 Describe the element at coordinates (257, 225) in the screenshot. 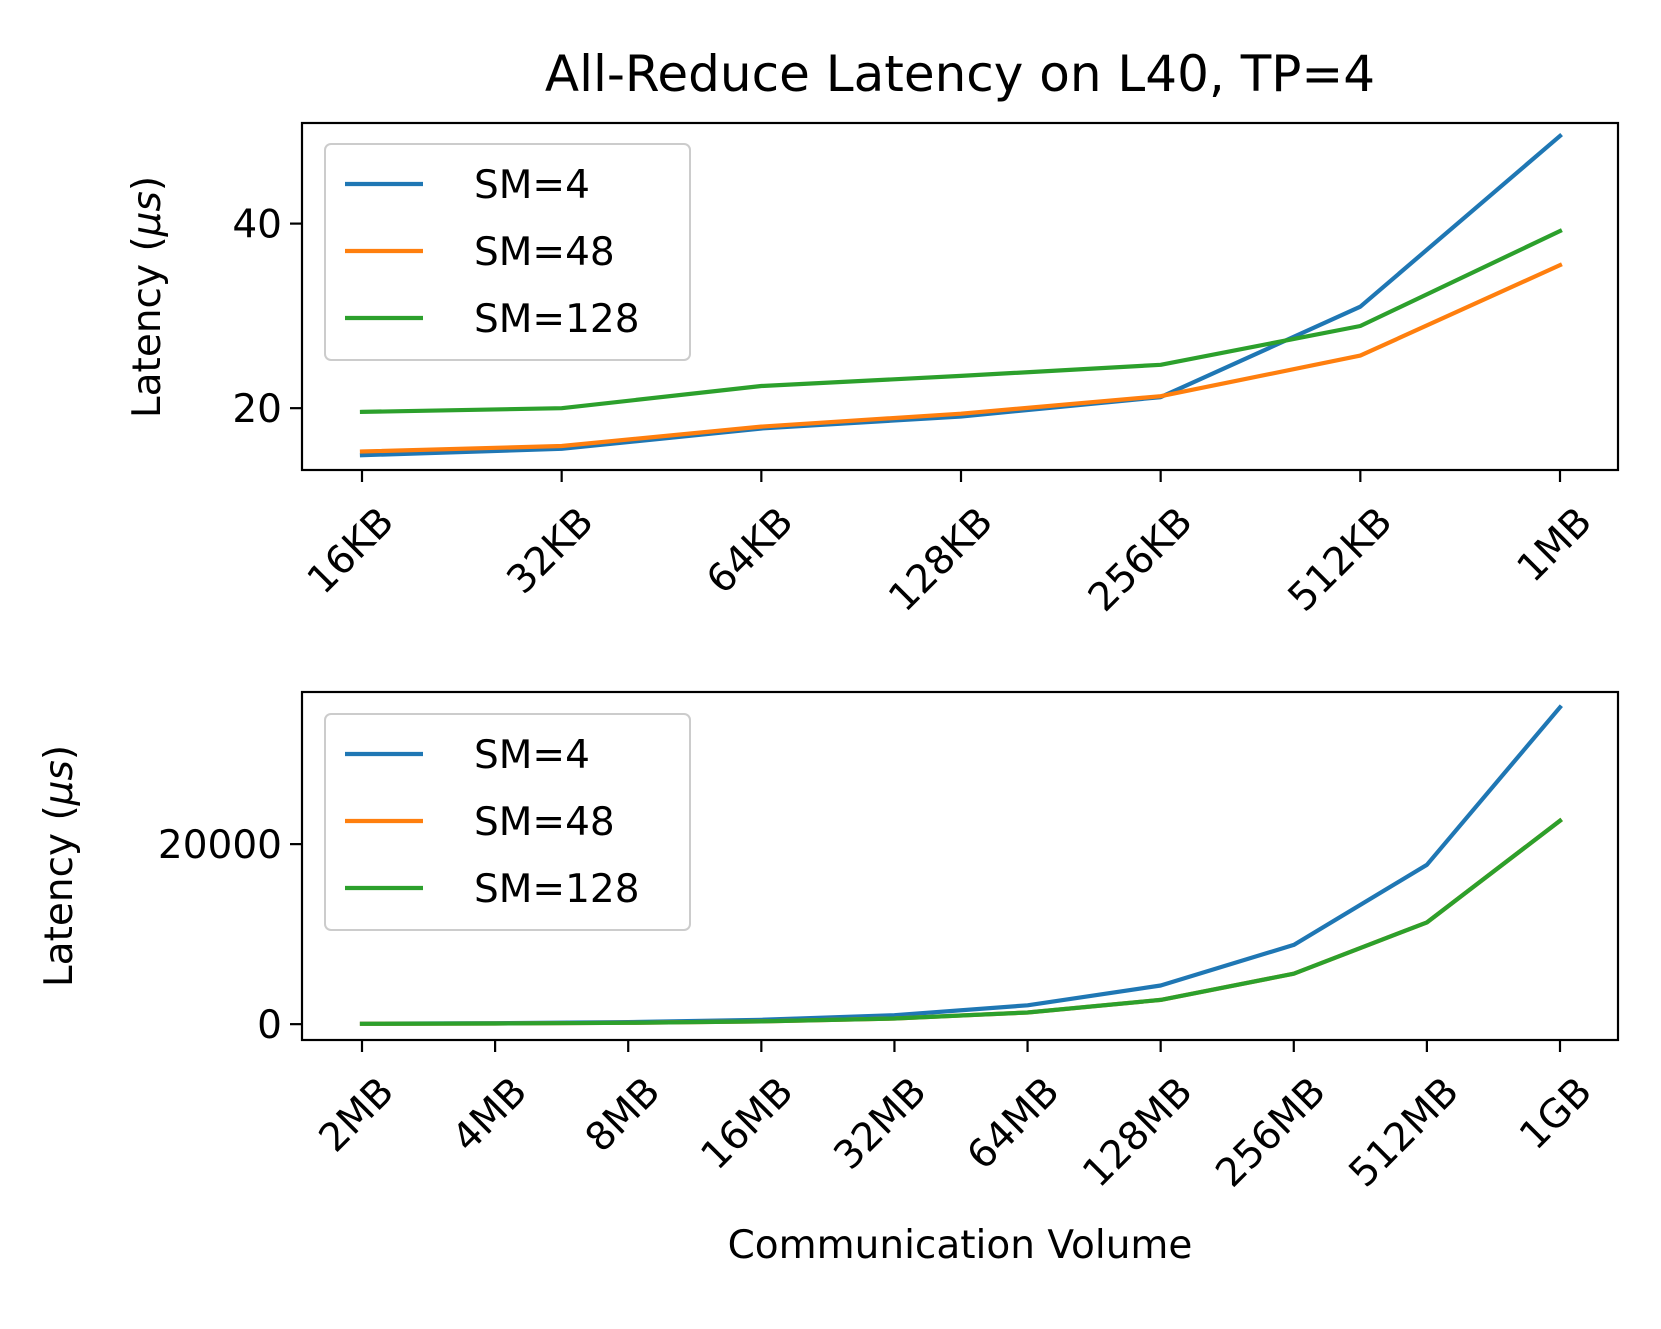

I see `y-tick-label: 40` at that location.